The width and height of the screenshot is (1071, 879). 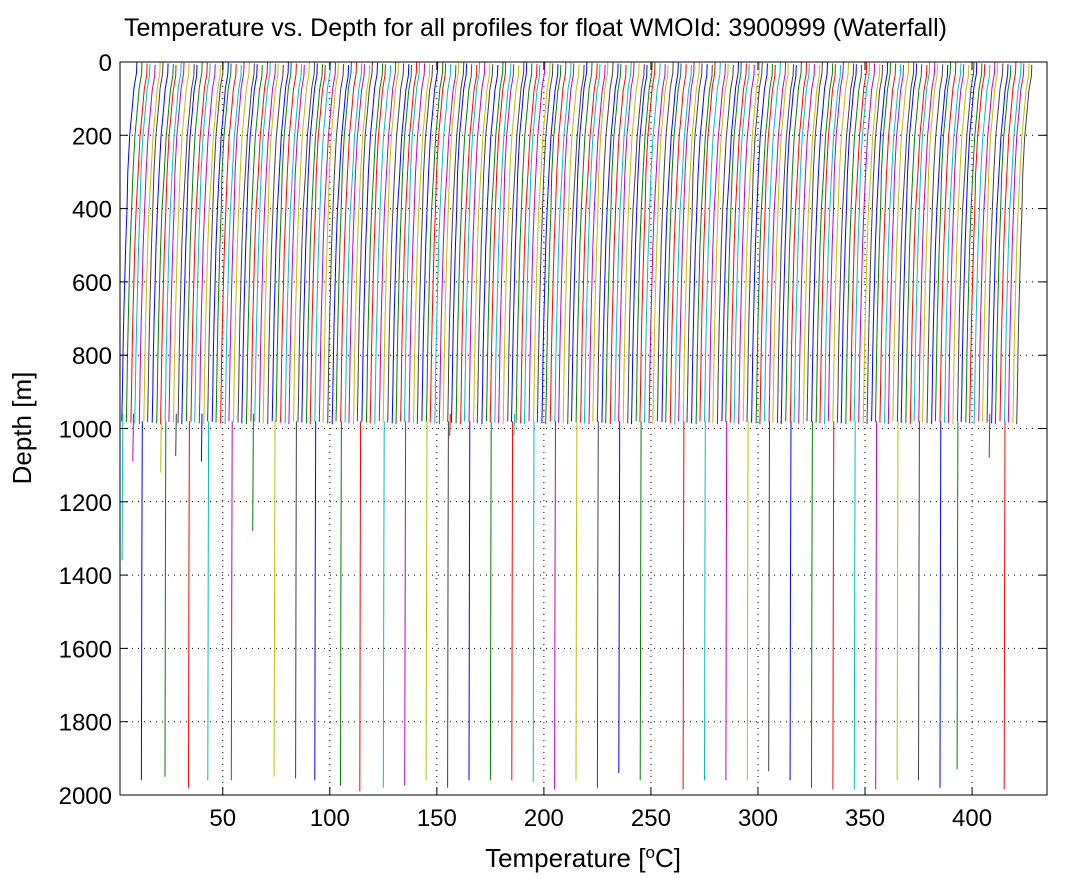 What do you see at coordinates (668, 858) in the screenshot?
I see `x-axis-title-suffix: C]` at bounding box center [668, 858].